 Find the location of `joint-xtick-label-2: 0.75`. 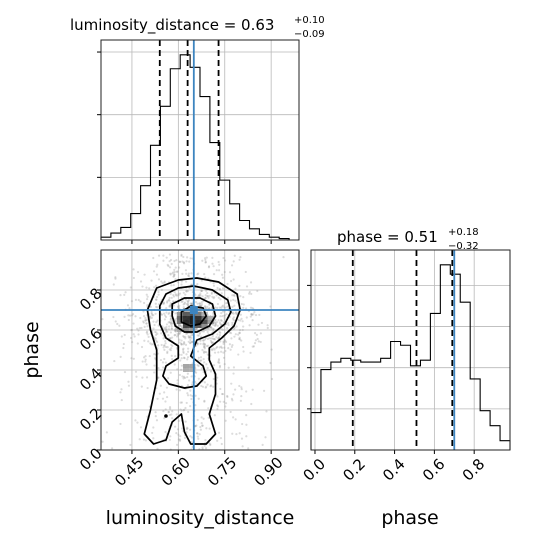

joint-xtick-label-2: 0.75 is located at coordinates (222, 472).